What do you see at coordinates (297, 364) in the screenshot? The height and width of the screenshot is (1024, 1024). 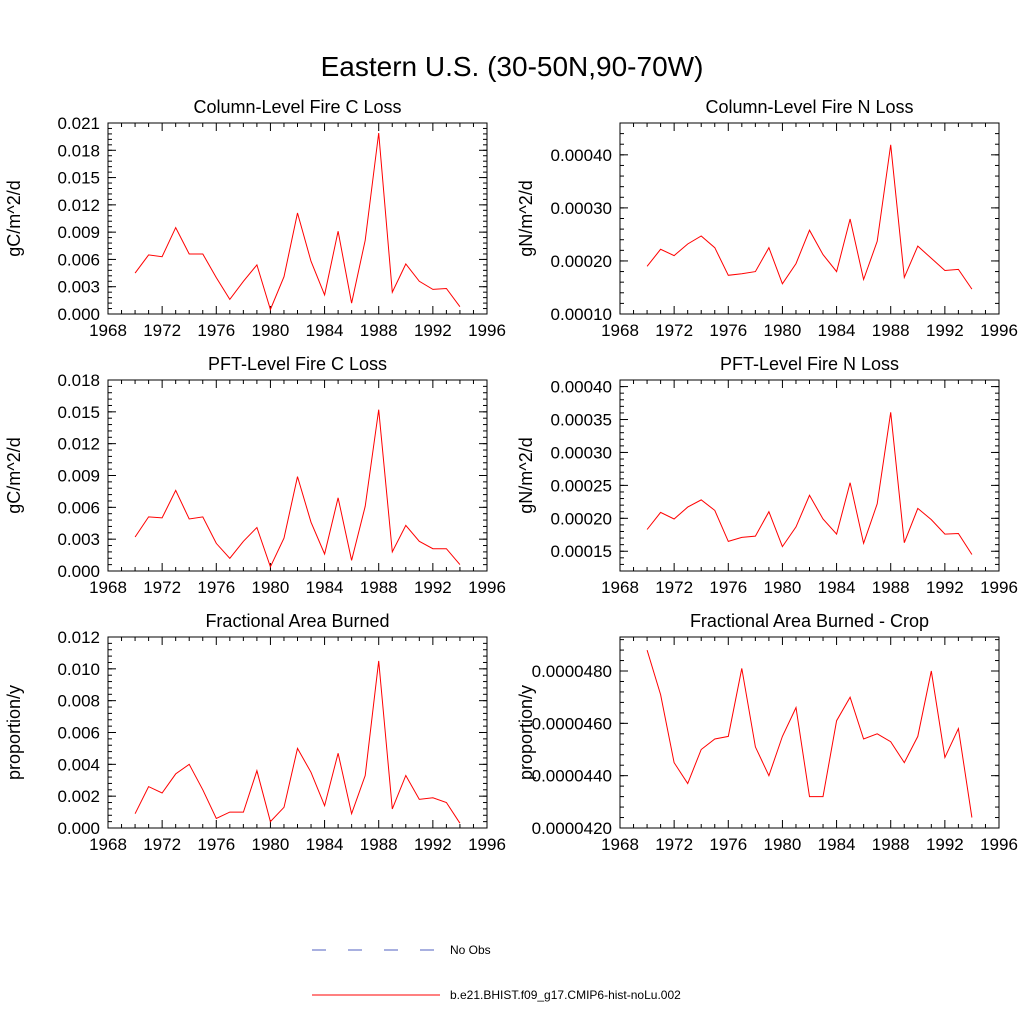 I see `panel-title: PFT-Level Fire C Loss` at bounding box center [297, 364].